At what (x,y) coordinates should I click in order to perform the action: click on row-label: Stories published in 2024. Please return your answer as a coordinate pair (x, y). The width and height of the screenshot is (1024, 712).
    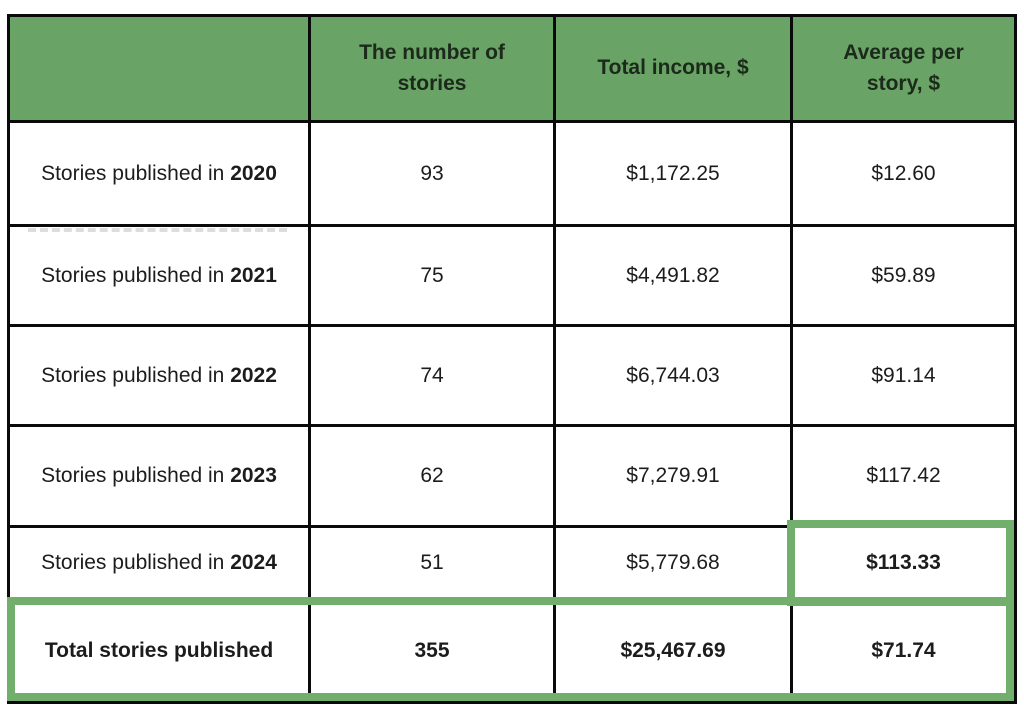
    Looking at the image, I should click on (159, 562).